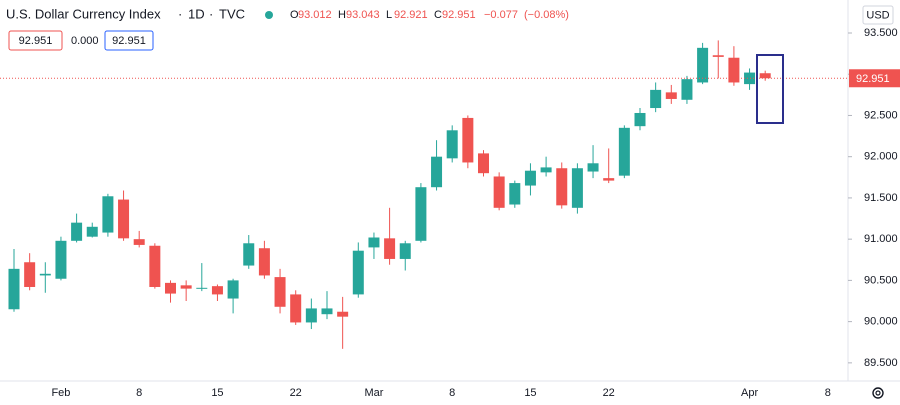 The image size is (900, 405). Describe the element at coordinates (438, 15) in the screenshot. I see `ohlc-key: C` at that location.